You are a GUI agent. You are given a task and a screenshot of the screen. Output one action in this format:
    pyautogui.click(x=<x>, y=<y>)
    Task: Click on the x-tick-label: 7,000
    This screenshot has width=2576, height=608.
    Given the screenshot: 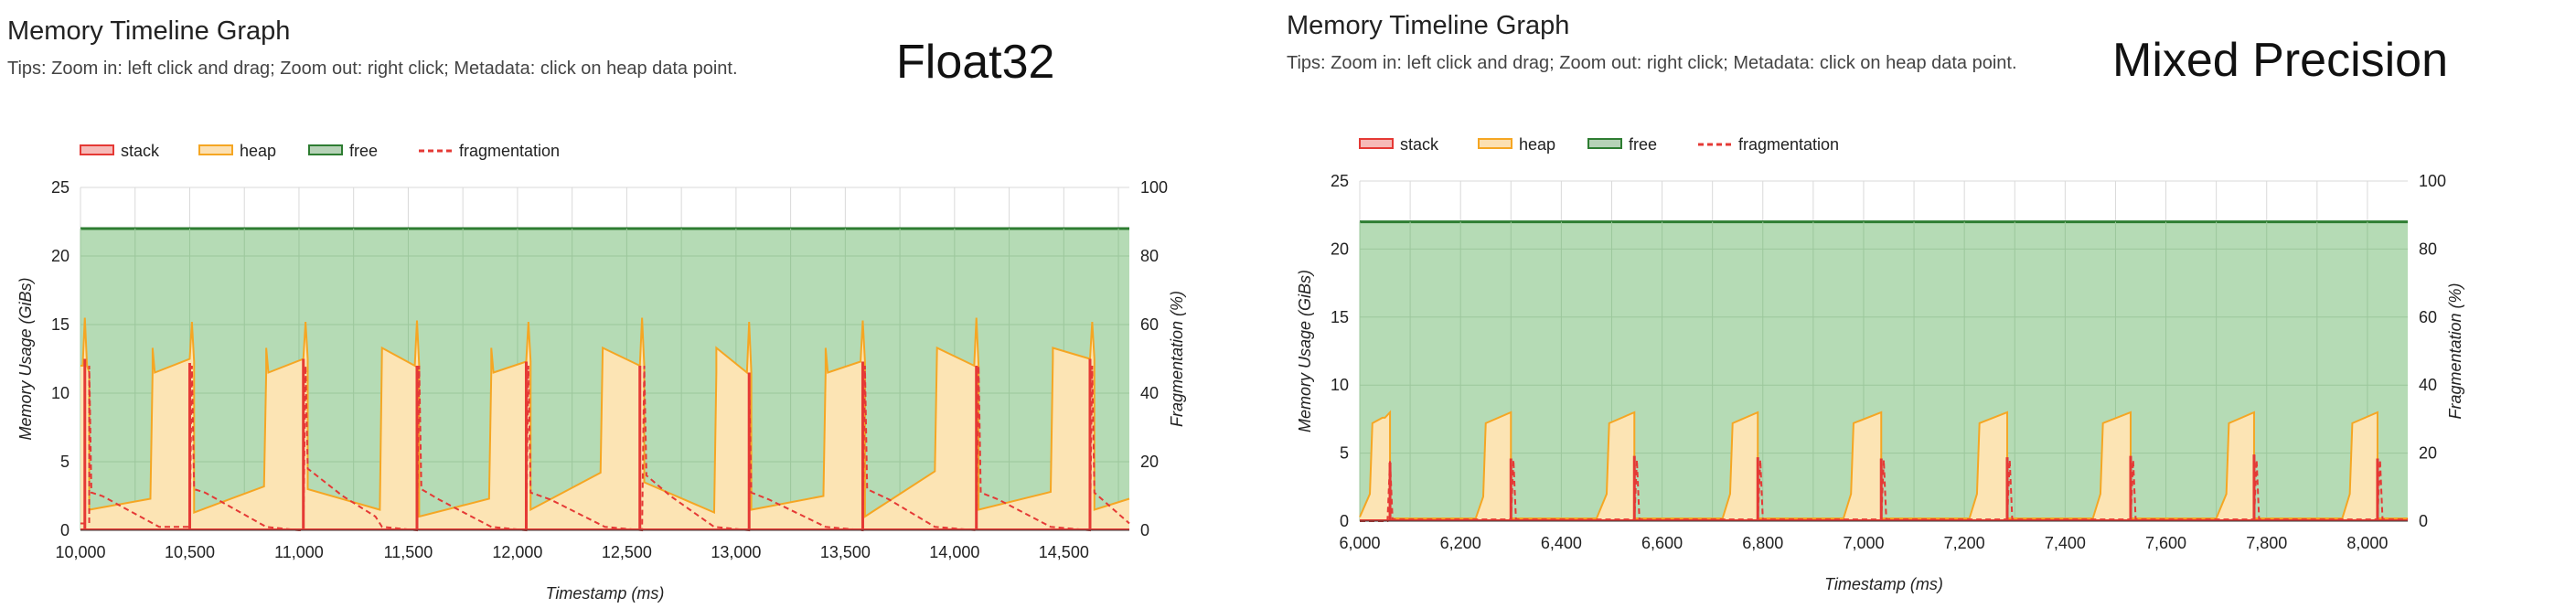 What is the action you would take?
    pyautogui.click(x=1863, y=543)
    